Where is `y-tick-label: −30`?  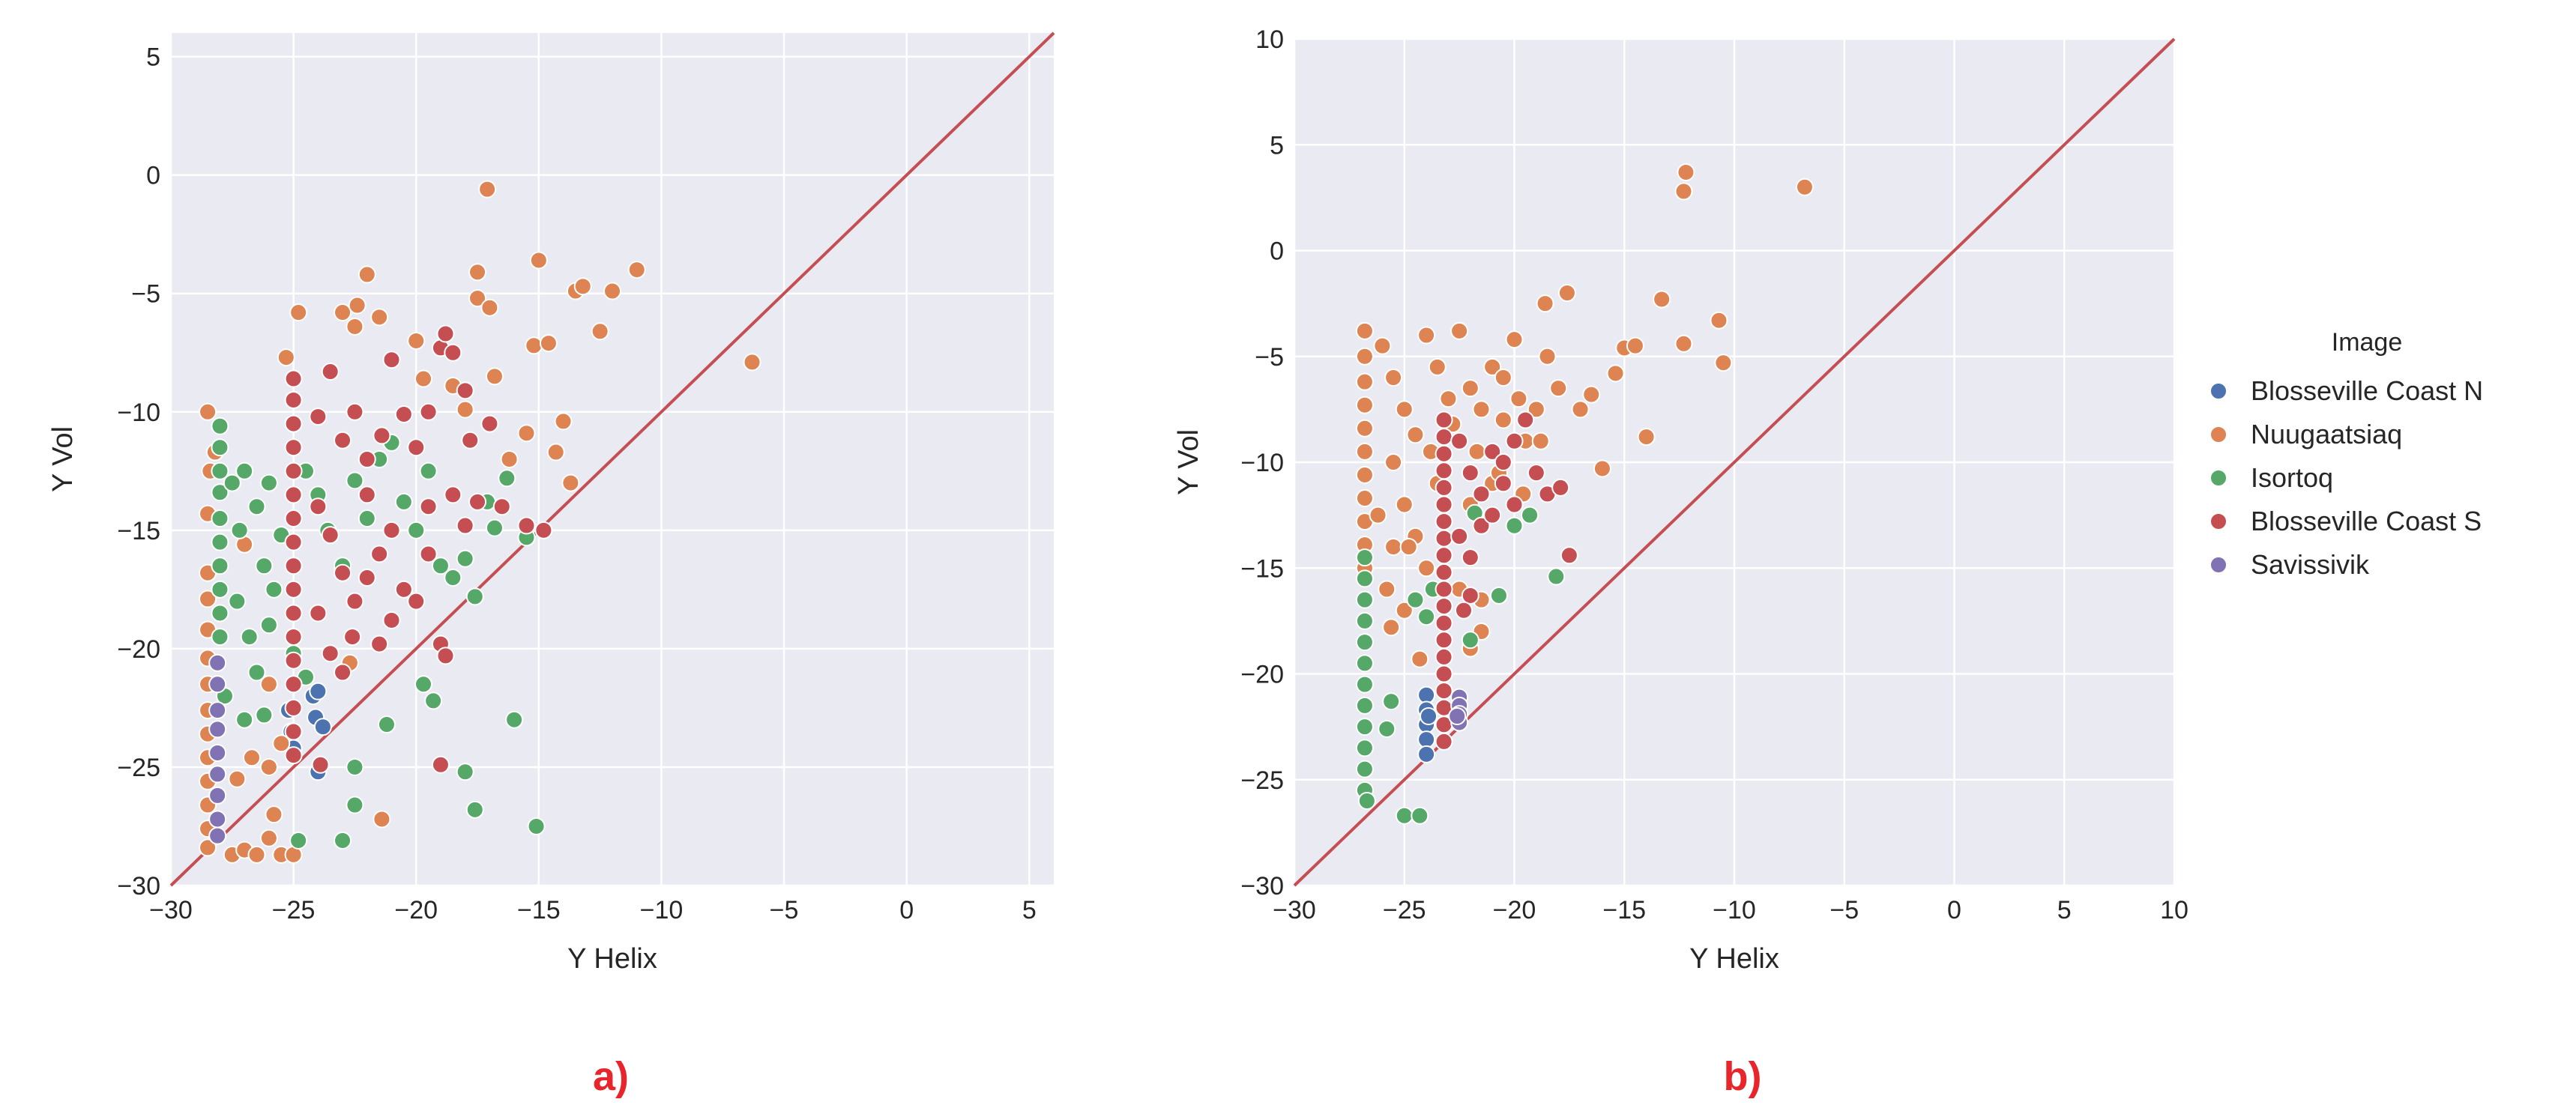
y-tick-label: −30 is located at coordinates (1262, 886).